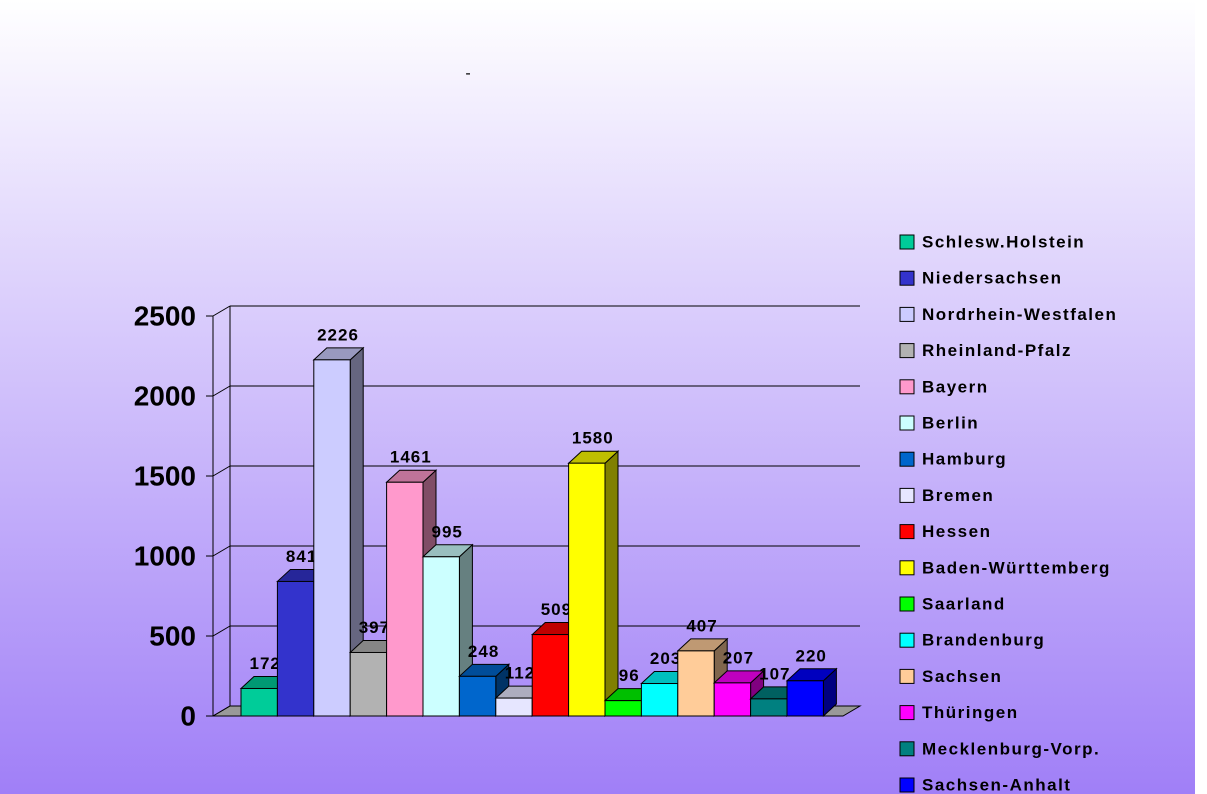  Describe the element at coordinates (950, 422) in the screenshot. I see `legend-label: Berlin` at that location.